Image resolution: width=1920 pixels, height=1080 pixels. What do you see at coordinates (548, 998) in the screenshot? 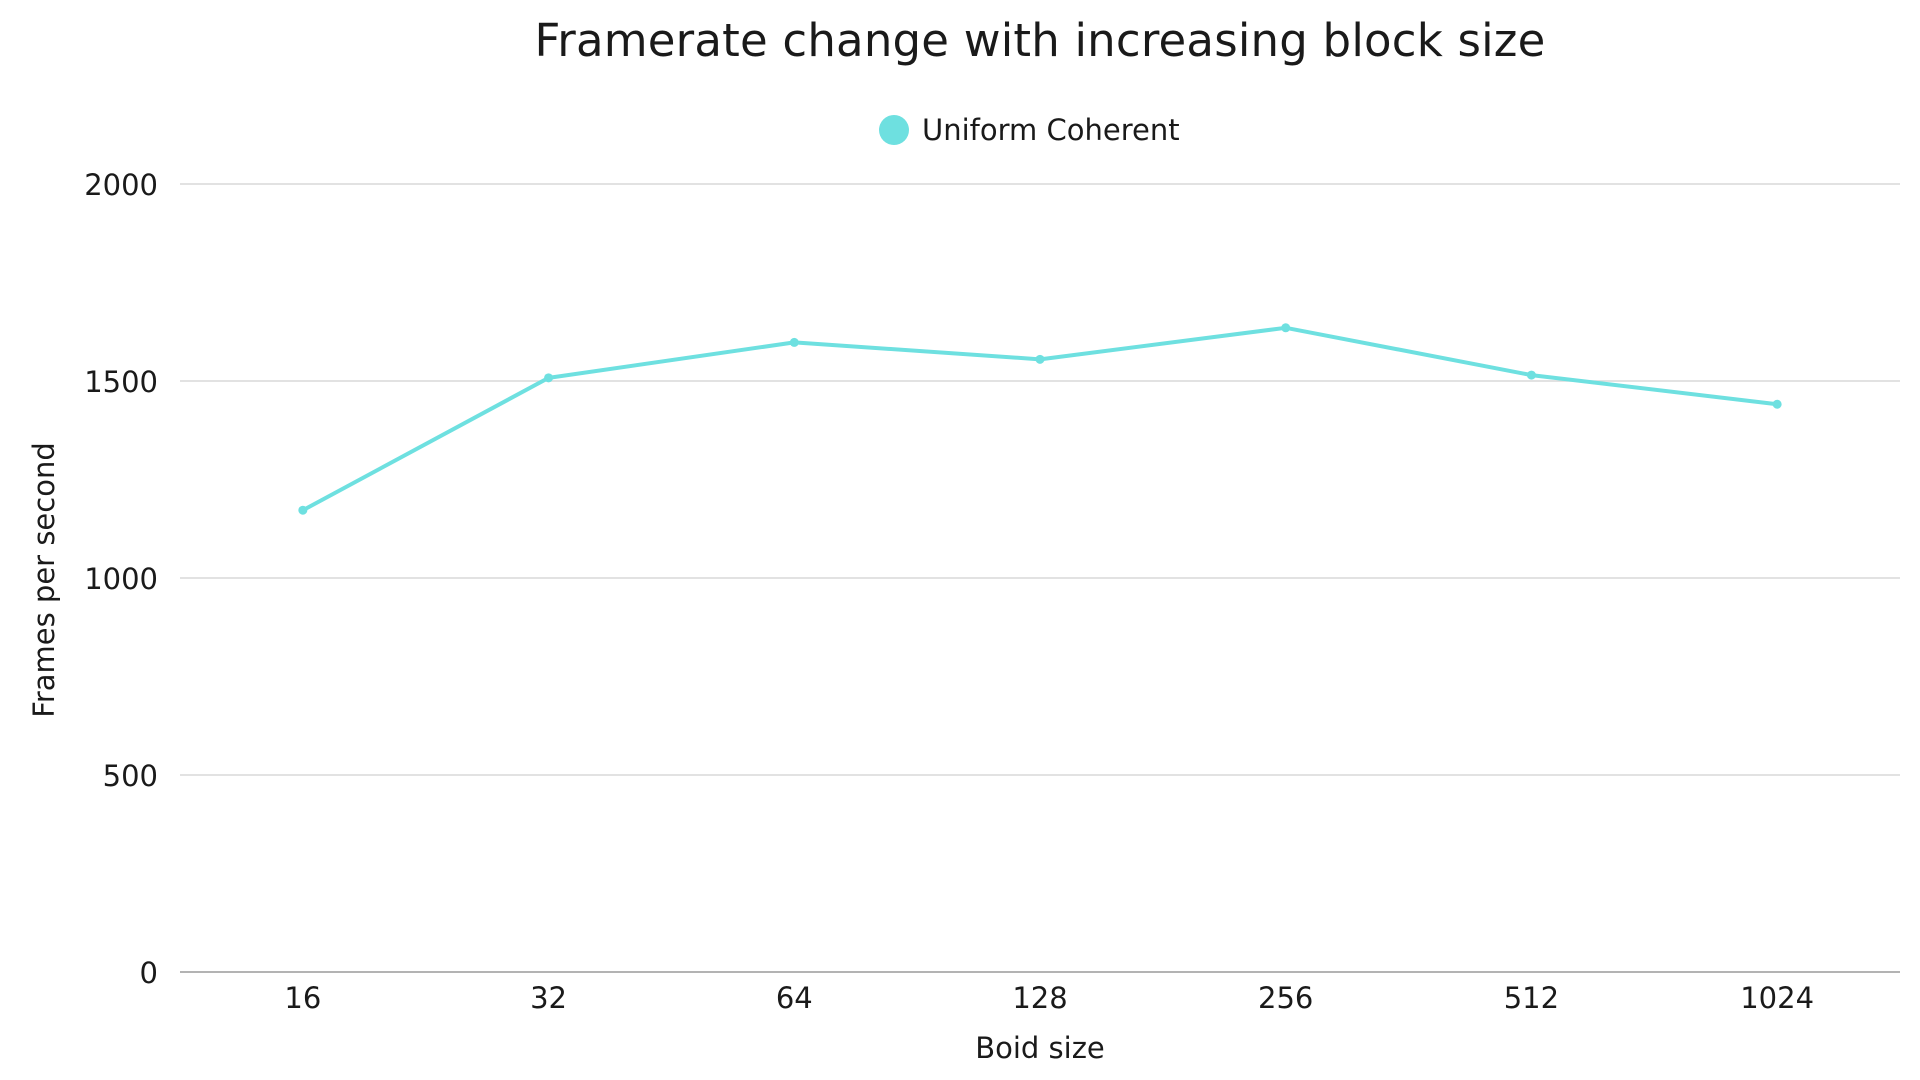
I see `x-tick-label: 32` at bounding box center [548, 998].